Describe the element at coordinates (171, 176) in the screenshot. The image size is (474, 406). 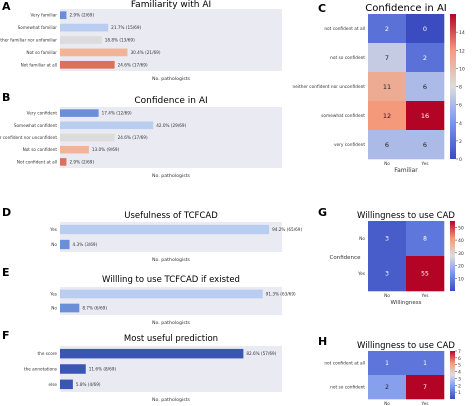
I see `x-axis-label-B: No. pathologists` at that location.